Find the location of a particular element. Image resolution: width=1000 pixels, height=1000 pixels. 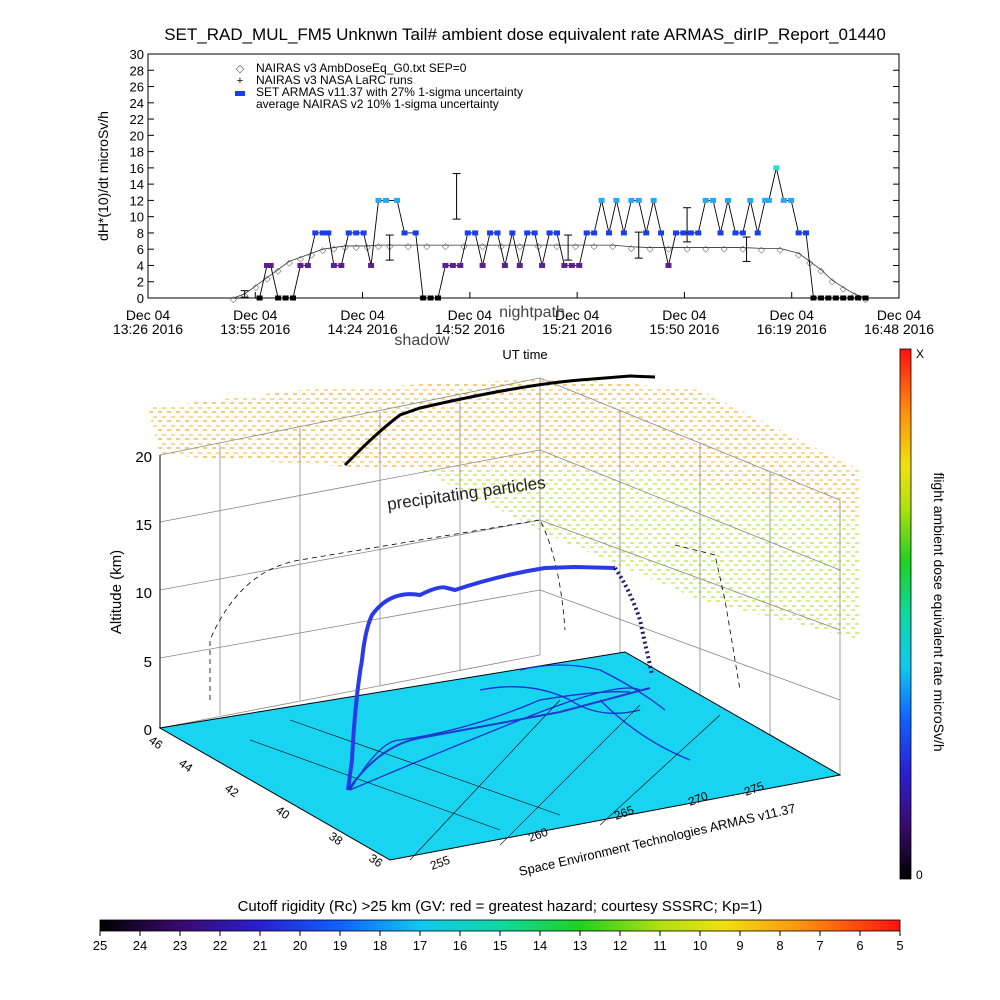

z-axis-label: Altitude (km) is located at coordinates (116, 592).